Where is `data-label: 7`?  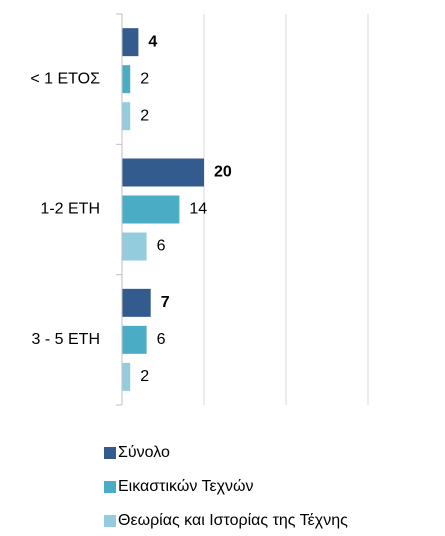 data-label: 7 is located at coordinates (165, 302).